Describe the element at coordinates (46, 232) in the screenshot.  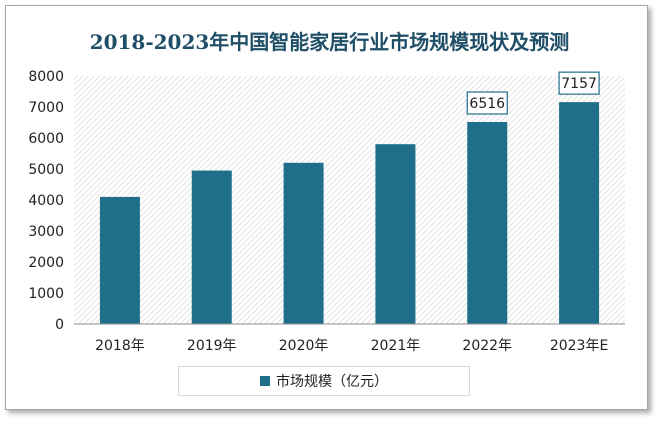
I see `y-tick-label: 3000` at that location.